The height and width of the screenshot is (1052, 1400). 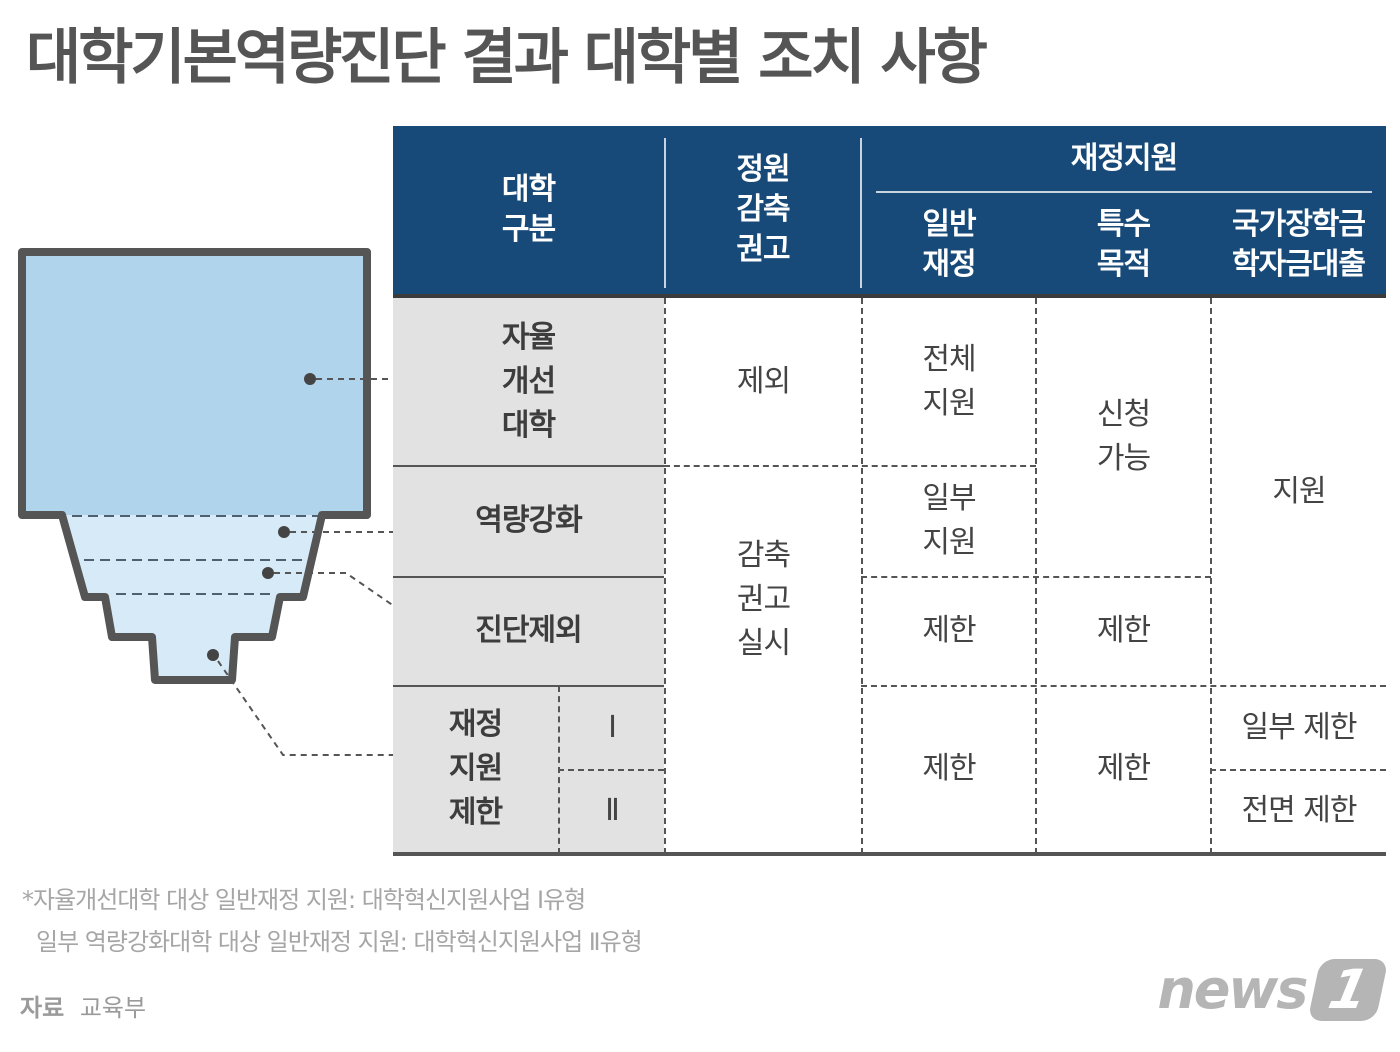 I want to click on cell-scholarship-merged: 지원, so click(x=1299, y=491).